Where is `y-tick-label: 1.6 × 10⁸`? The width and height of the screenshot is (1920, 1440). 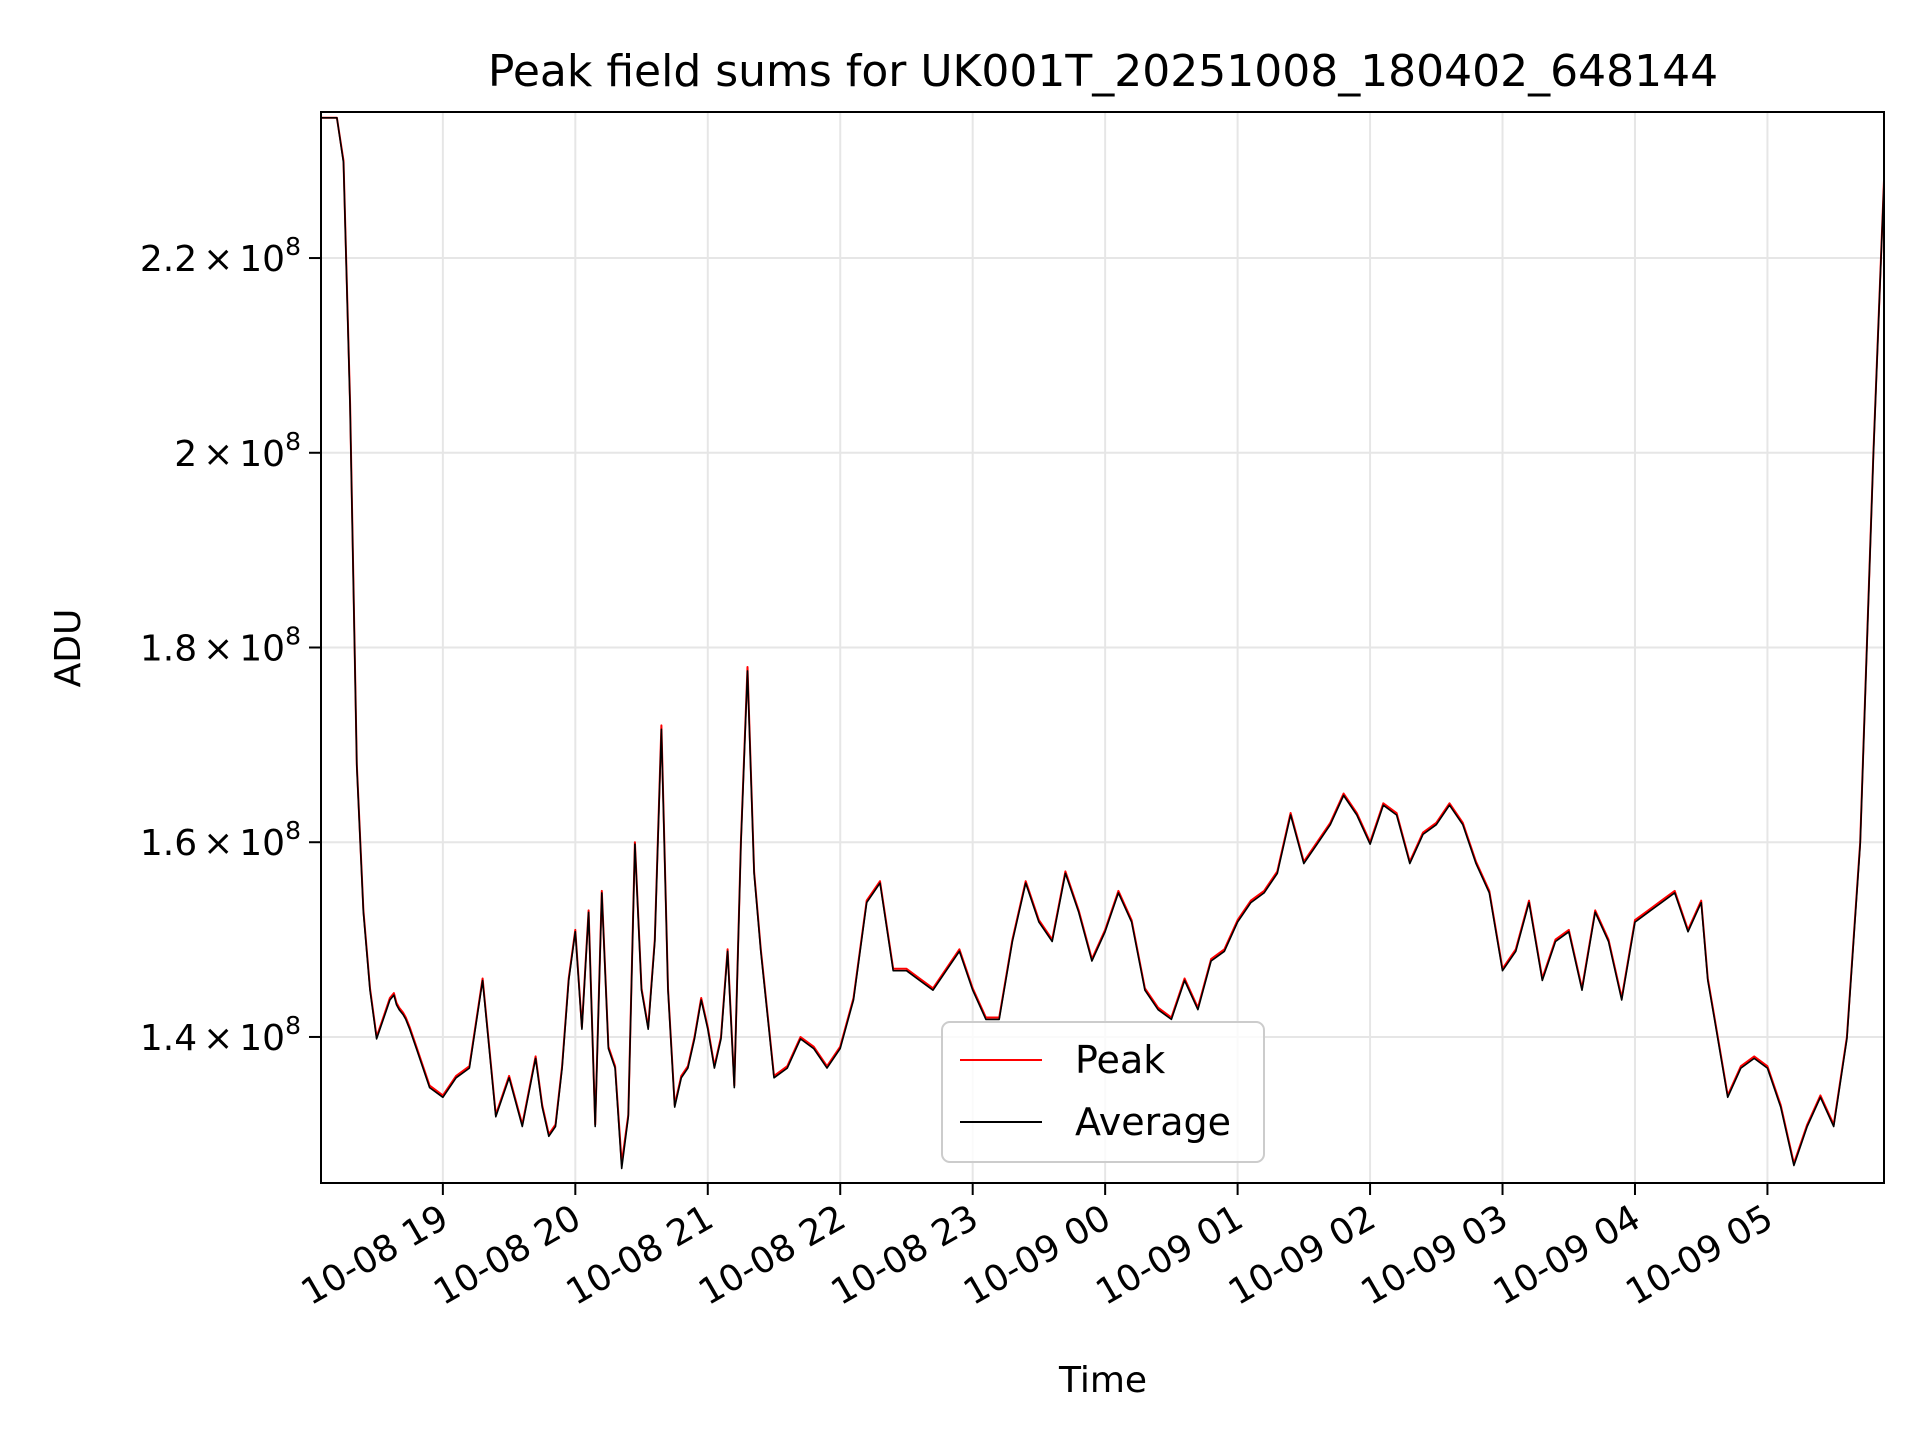
y-tick-label: 1.6 × 10⁸ is located at coordinates (220, 840).